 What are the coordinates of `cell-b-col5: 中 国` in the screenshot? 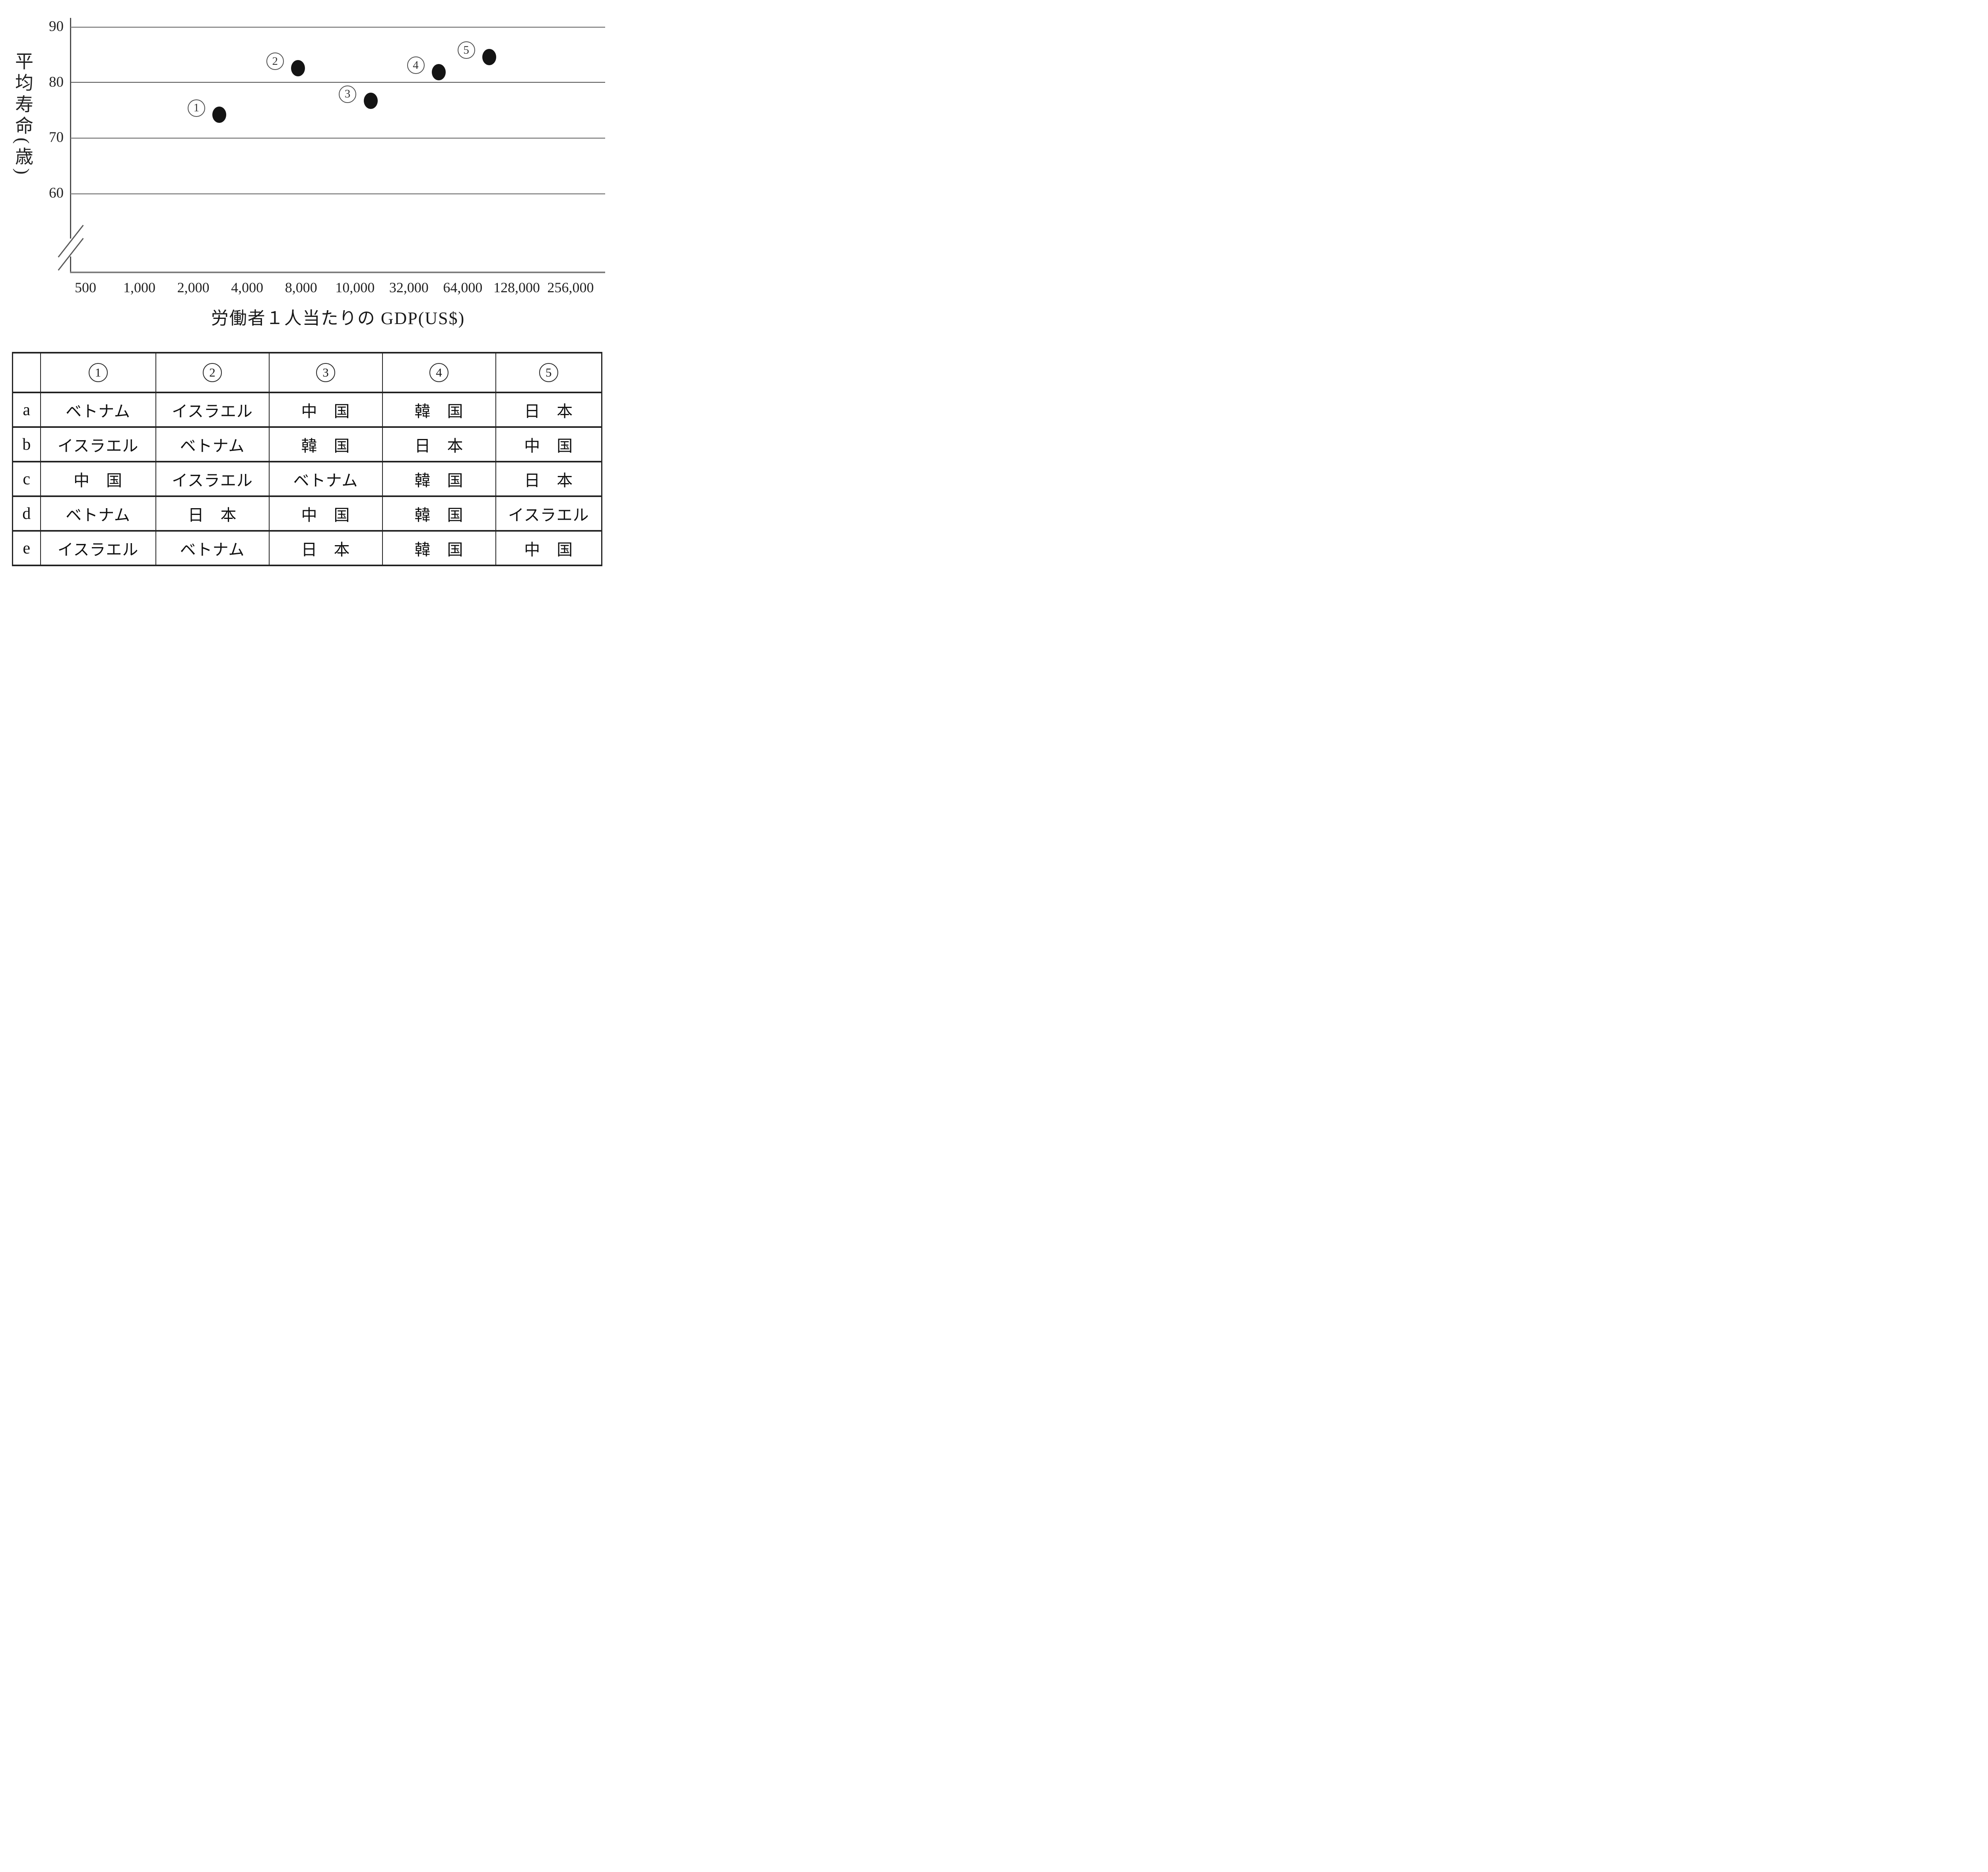 It's located at (548, 444).